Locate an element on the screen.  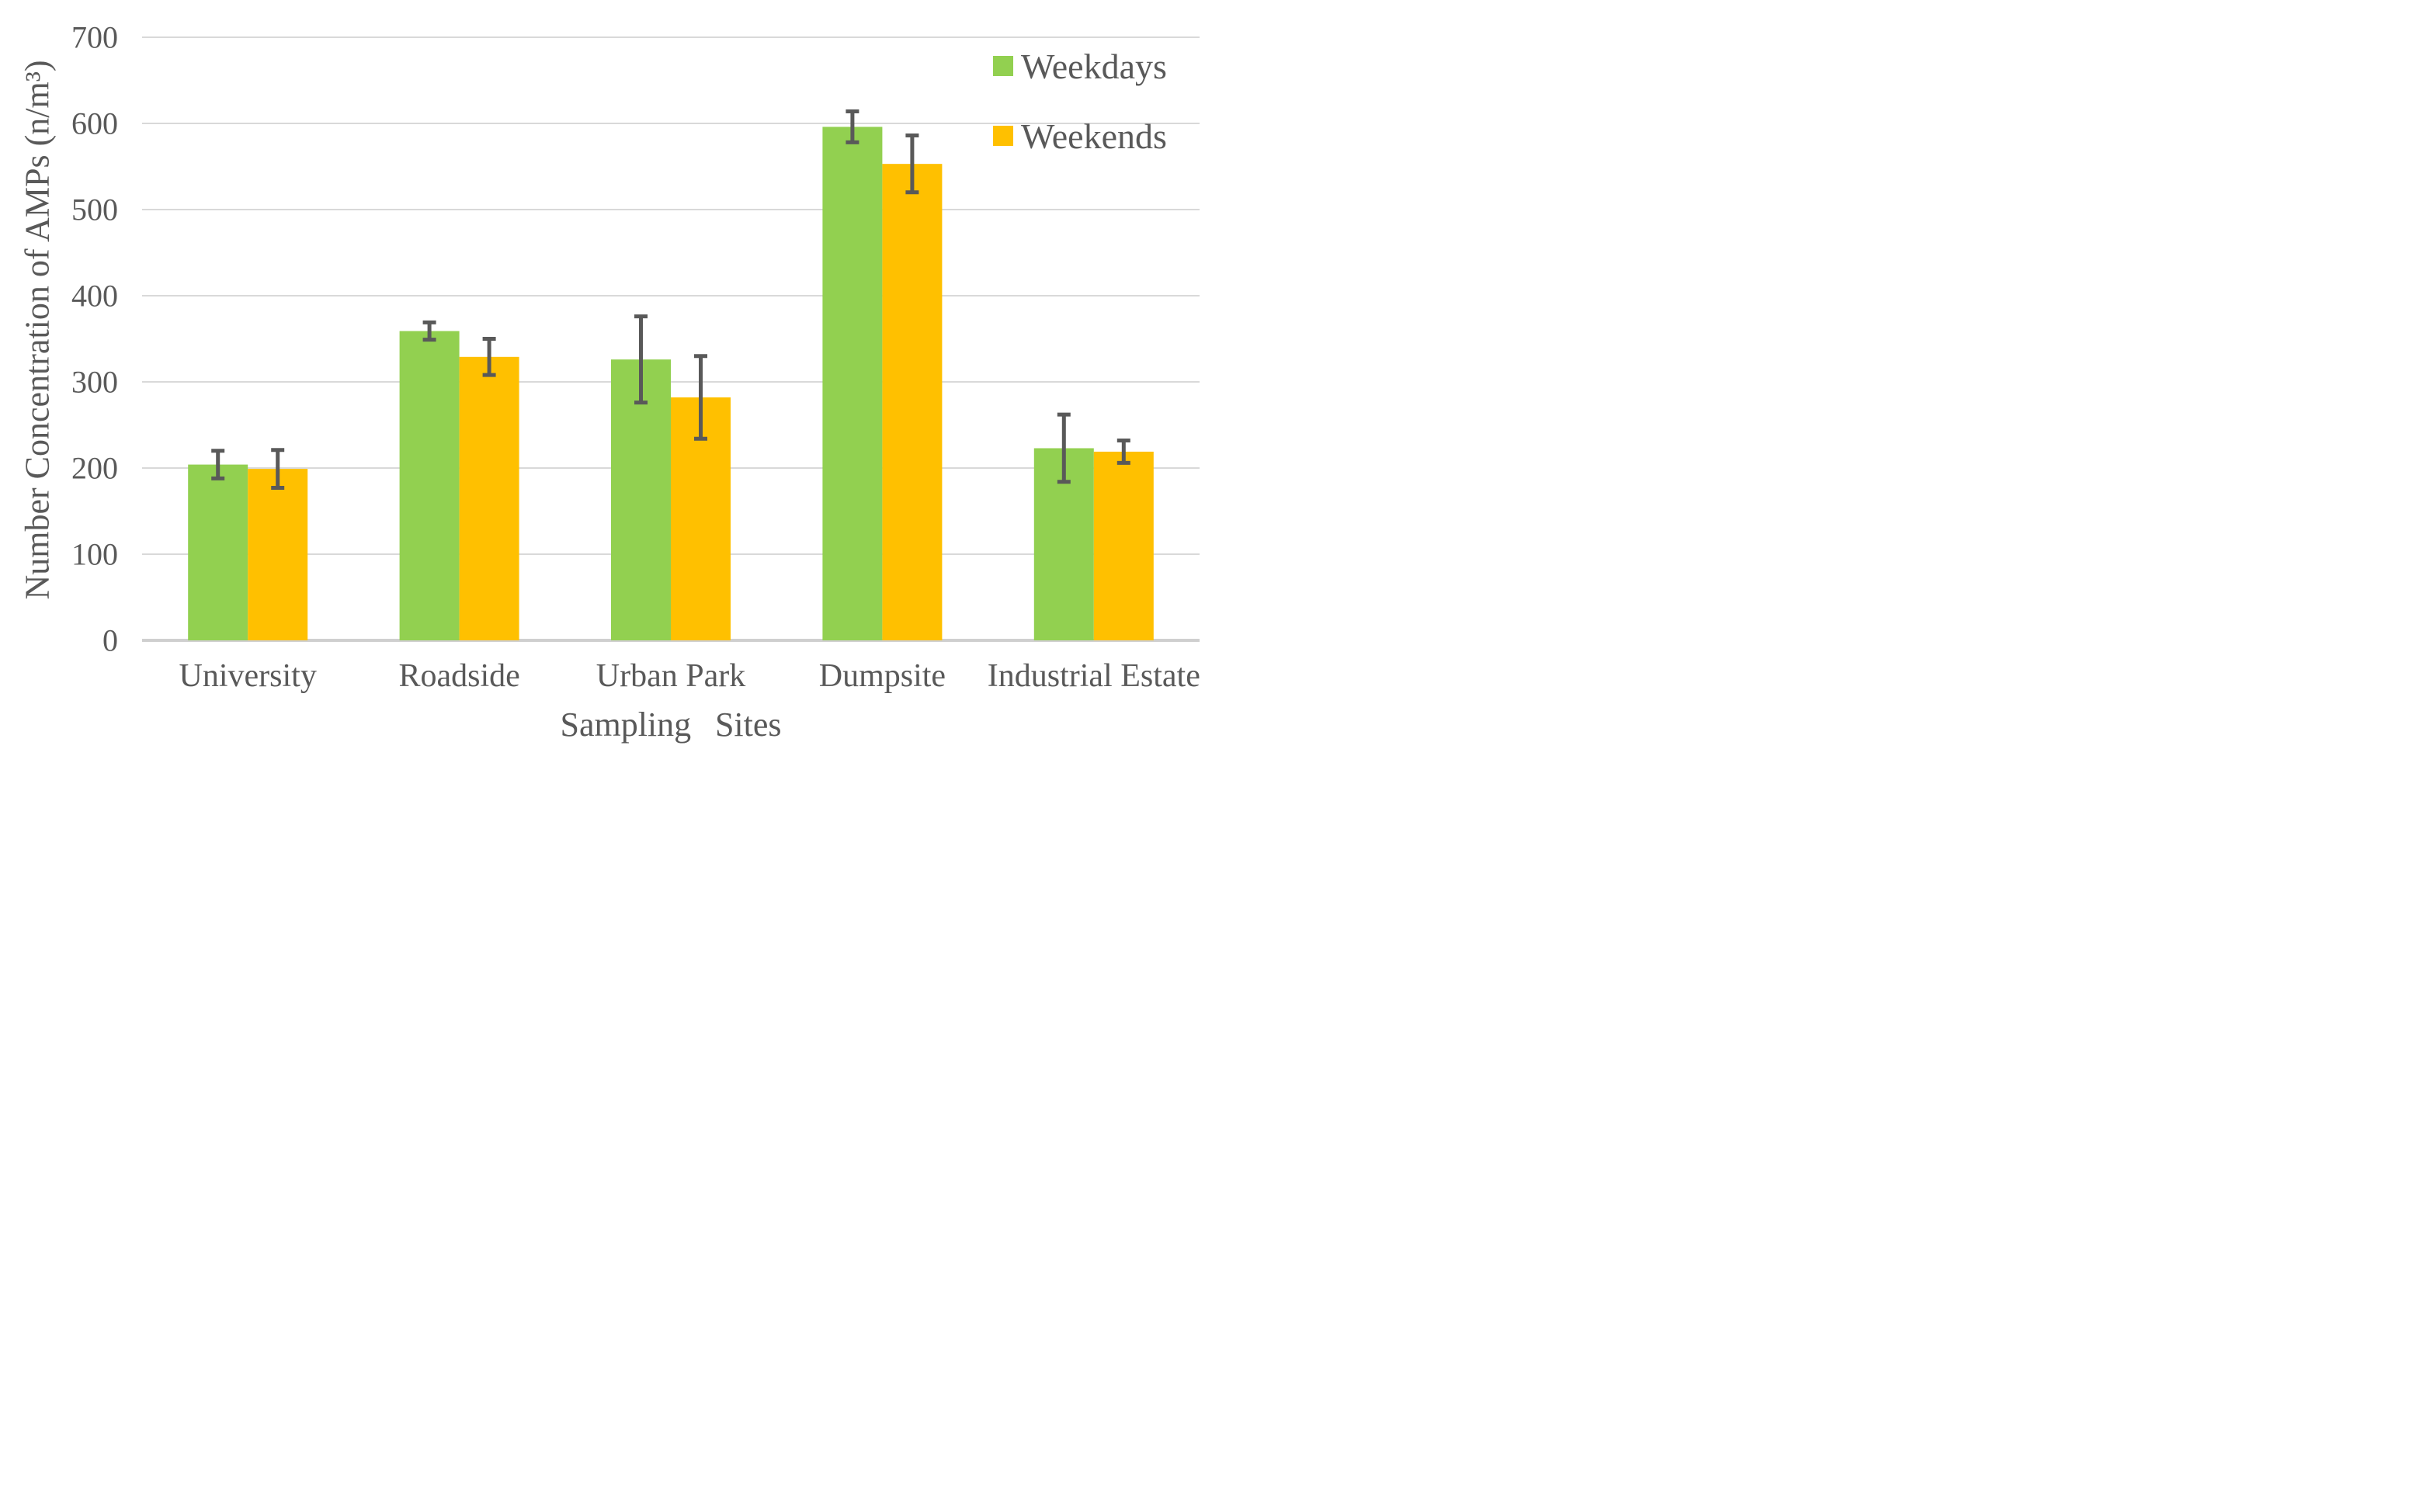
x-category-label-university: University is located at coordinates (248, 676).